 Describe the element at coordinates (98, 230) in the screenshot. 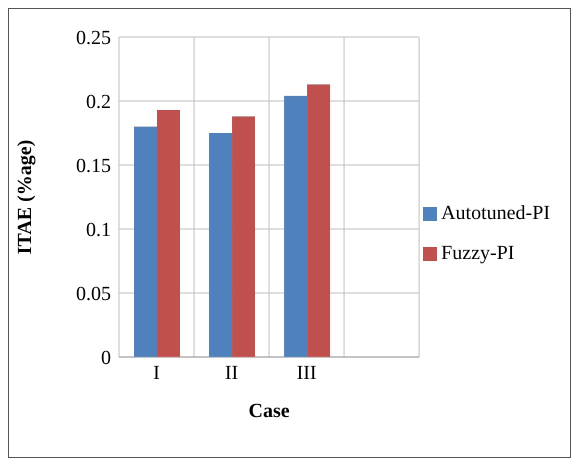

I see `y-tick-label: 0.1` at that location.